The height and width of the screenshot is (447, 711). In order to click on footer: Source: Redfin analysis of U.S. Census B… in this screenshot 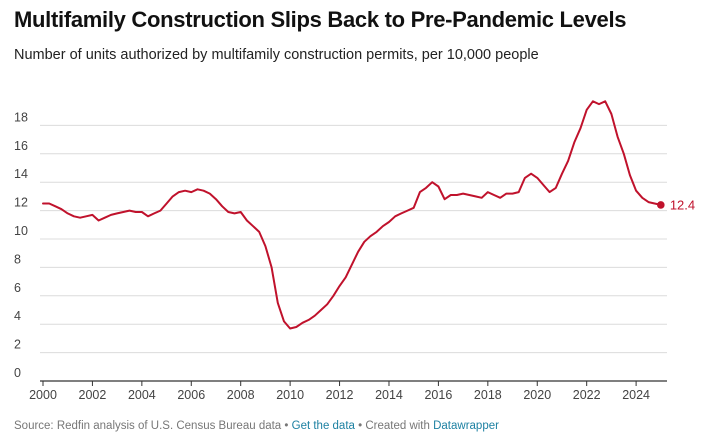, I will do `click(256, 426)`.